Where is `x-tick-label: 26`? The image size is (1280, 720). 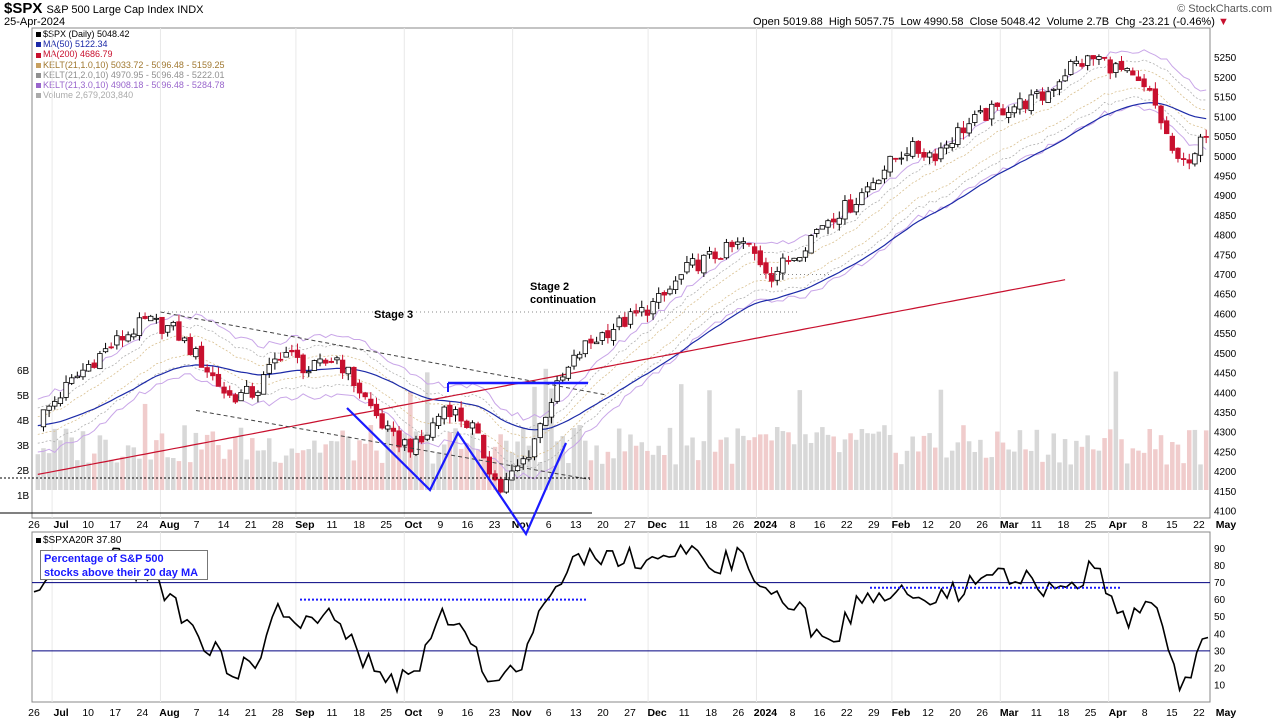
x-tick-label: 26 is located at coordinates (982, 713).